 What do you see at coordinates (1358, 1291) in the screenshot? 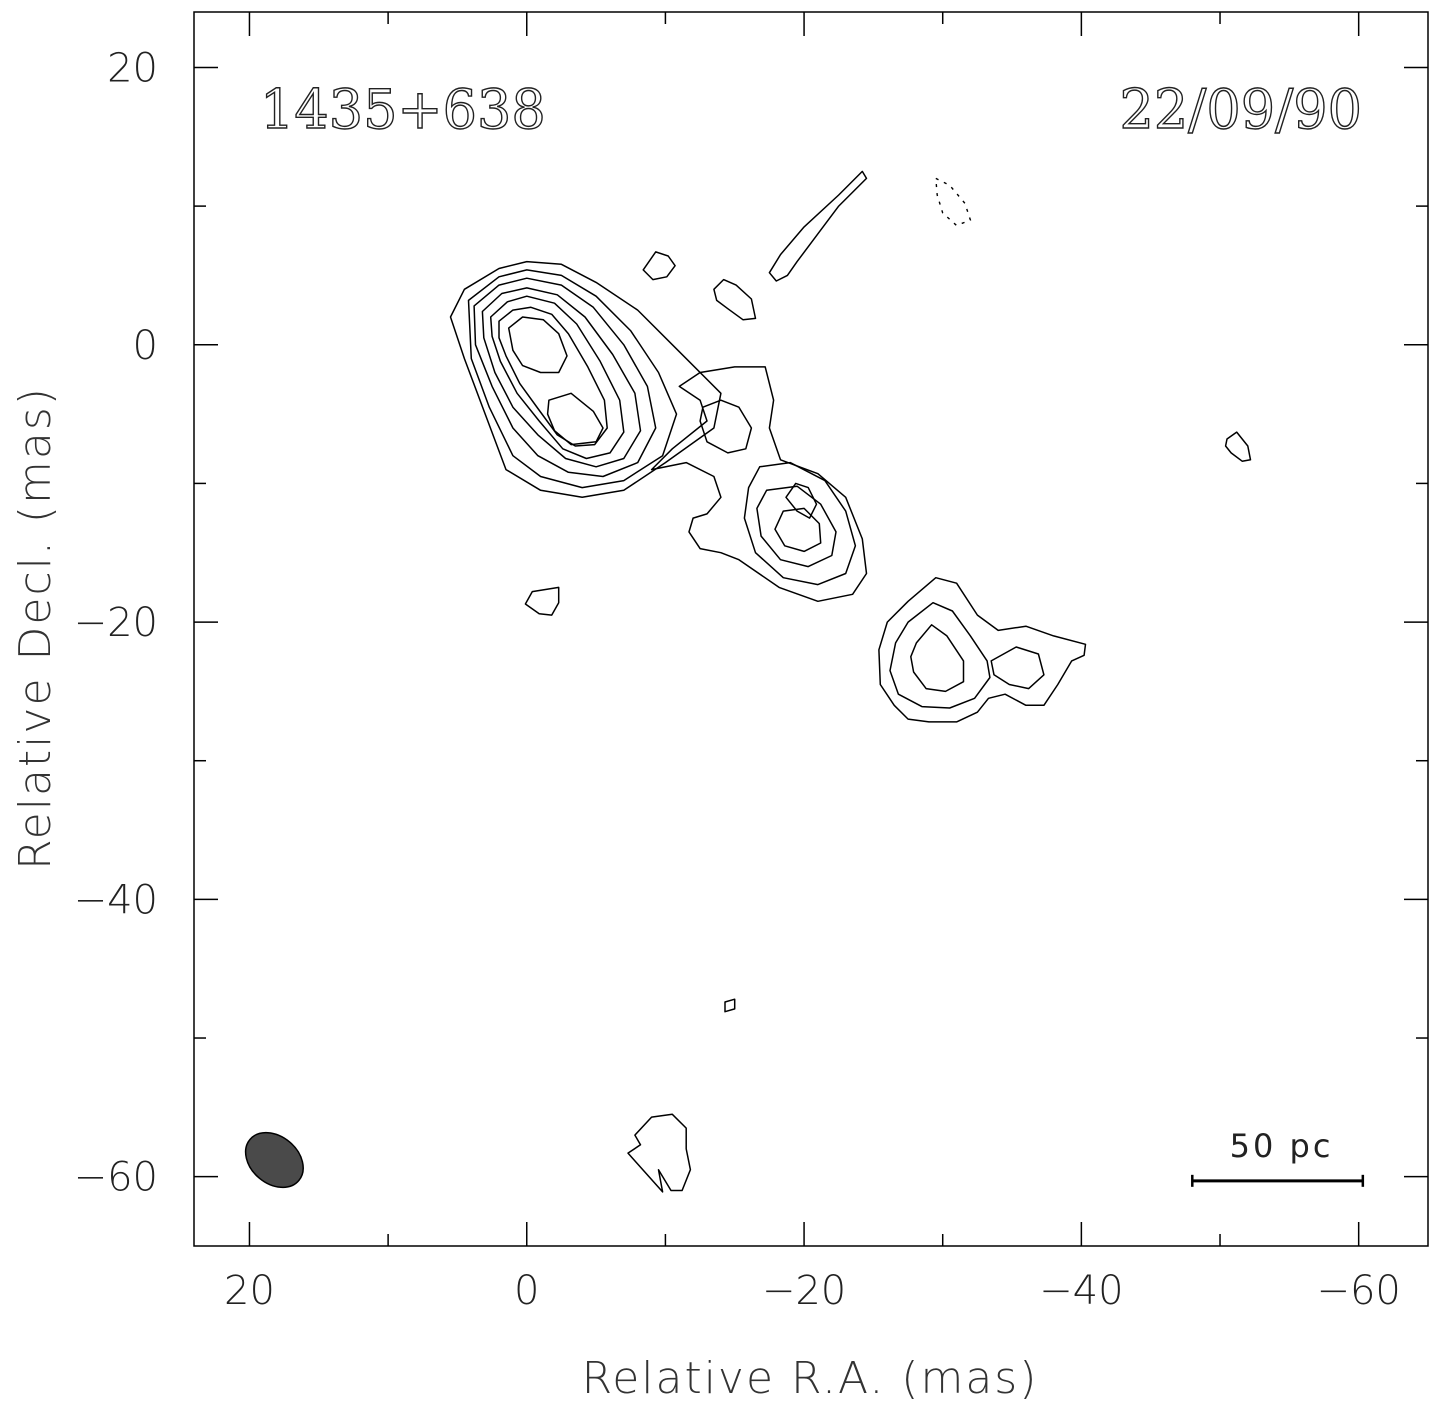
I see `x-tick-label: −60` at bounding box center [1358, 1291].